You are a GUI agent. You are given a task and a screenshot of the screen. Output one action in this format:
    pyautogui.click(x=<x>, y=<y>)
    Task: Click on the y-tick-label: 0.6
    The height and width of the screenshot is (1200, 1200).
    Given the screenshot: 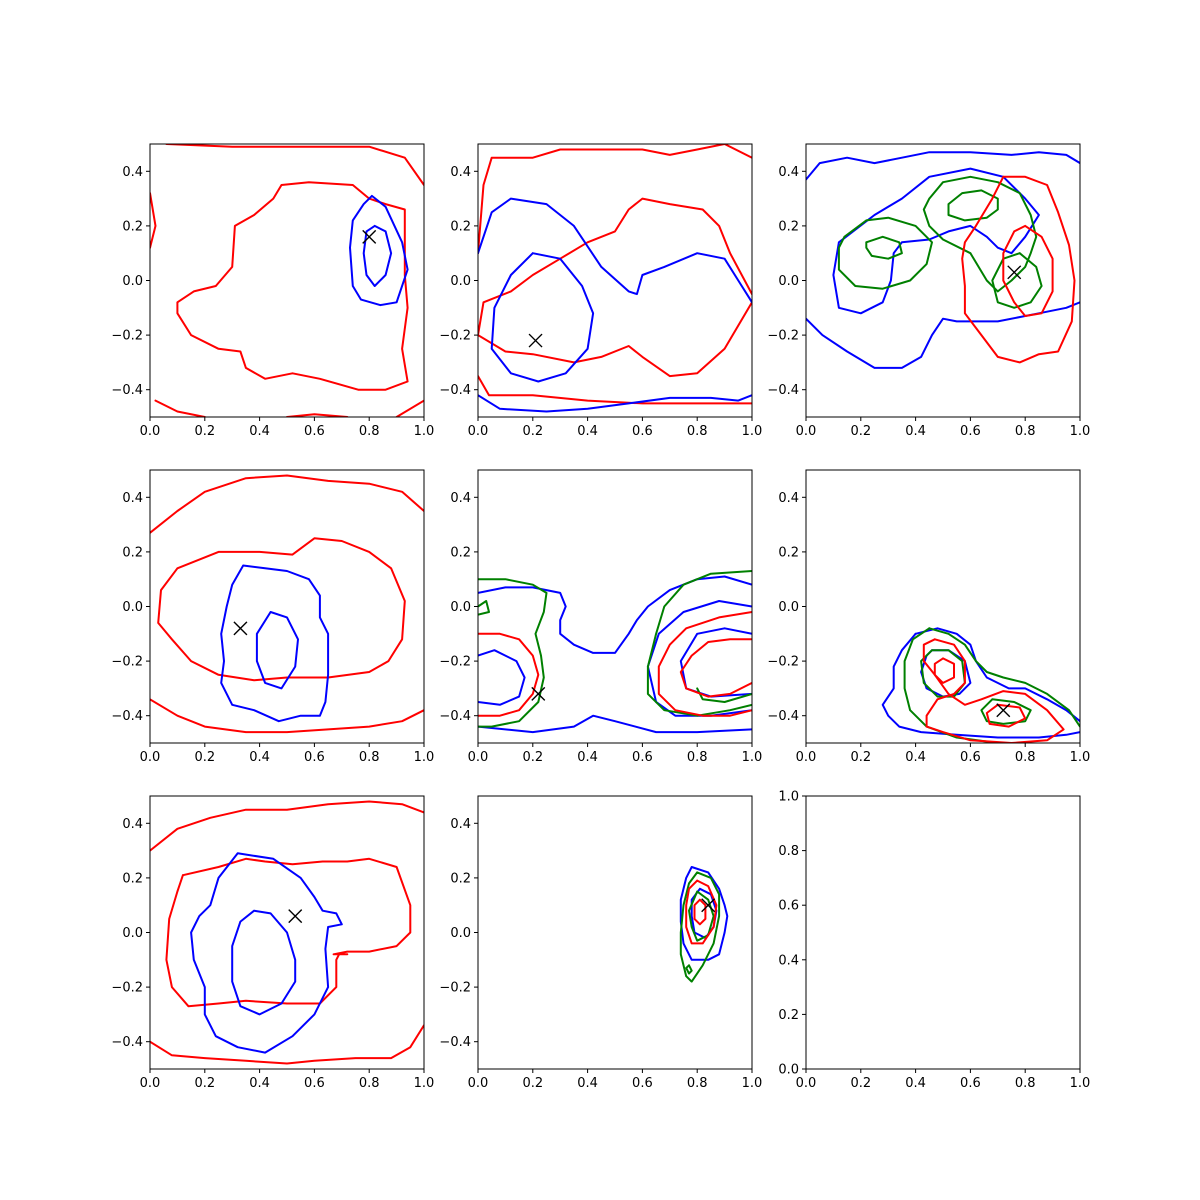 What is the action you would take?
    pyautogui.click(x=788, y=906)
    